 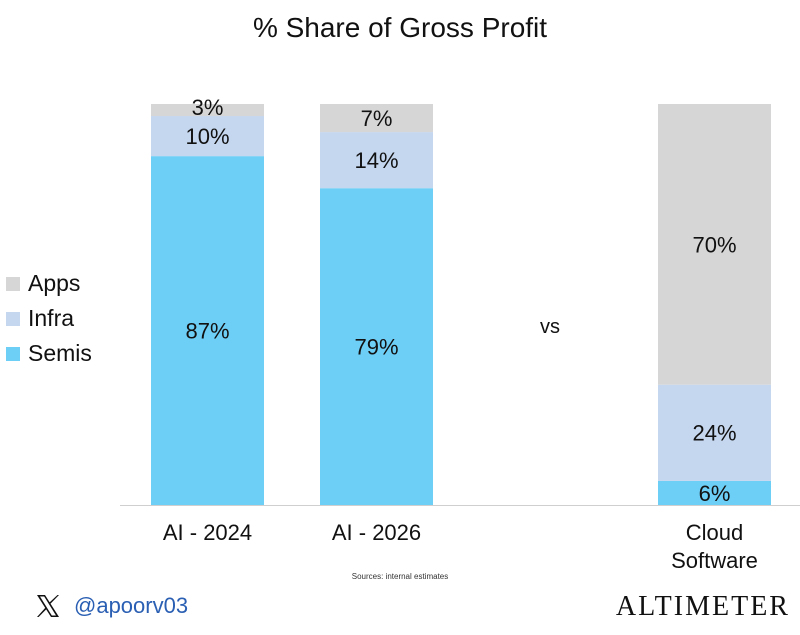 What do you see at coordinates (13, 283) in the screenshot?
I see `legend-swatch-apps` at bounding box center [13, 283].